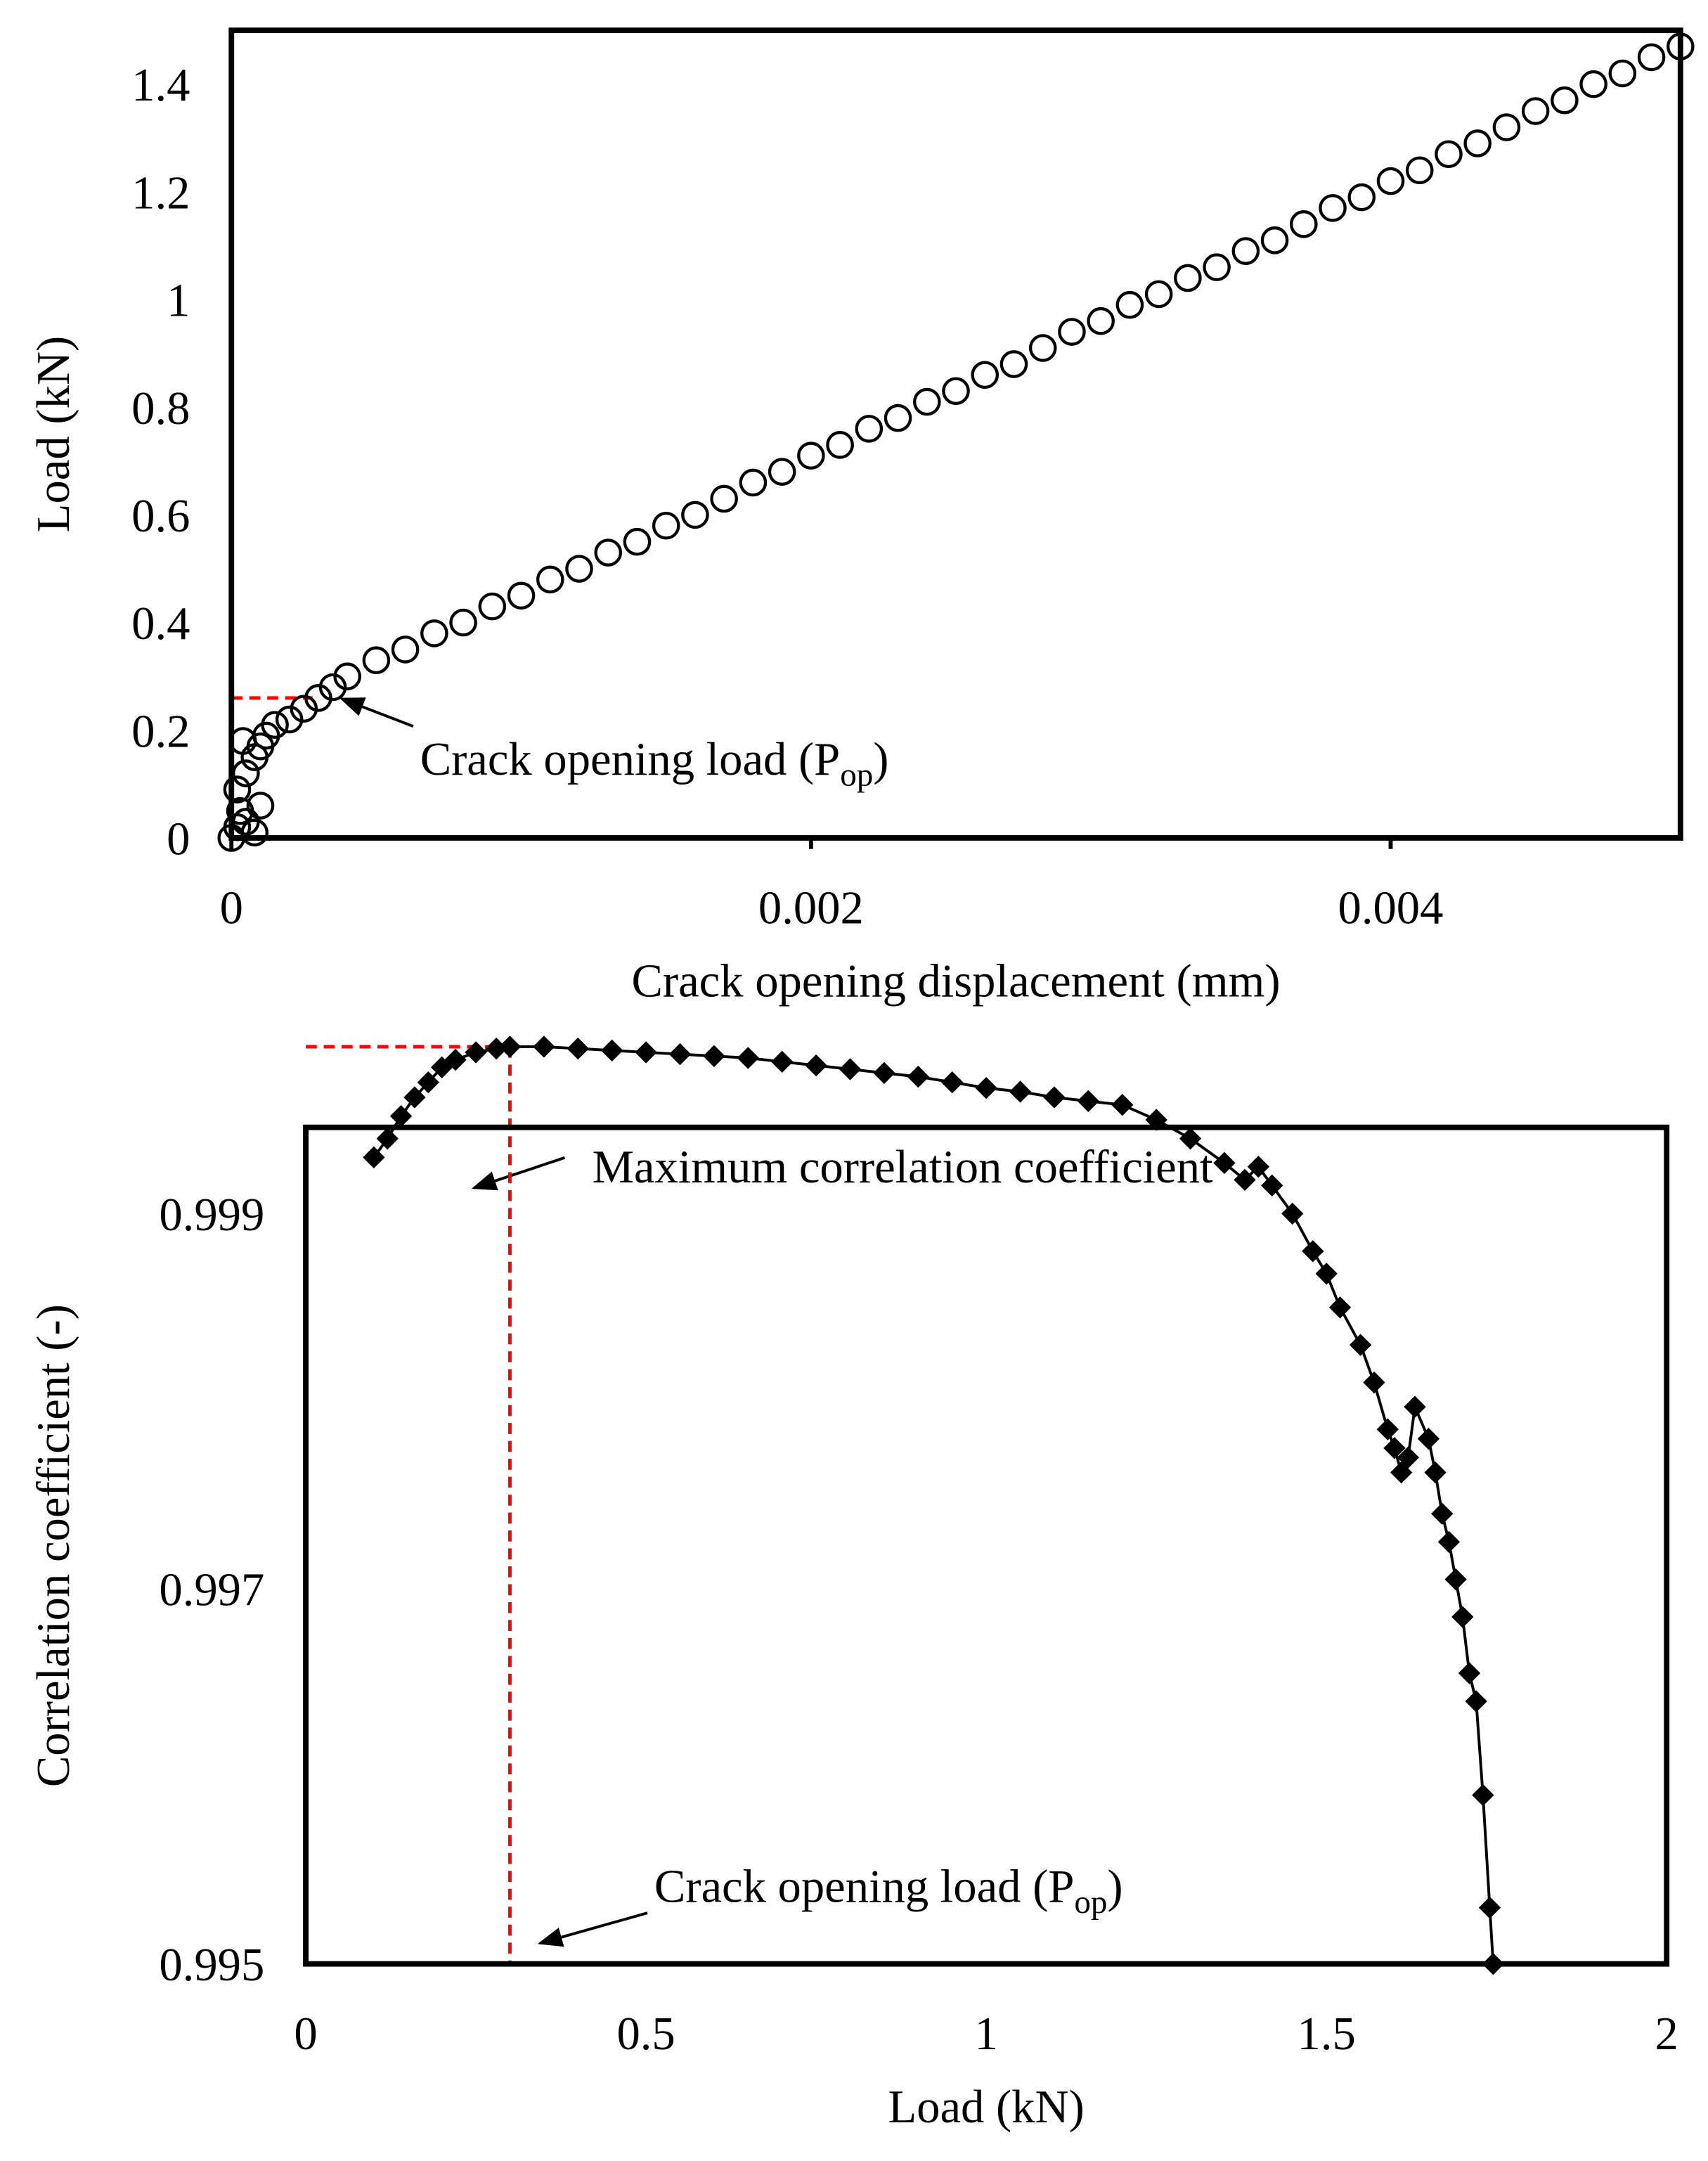  What do you see at coordinates (1327, 2034) in the screenshot?
I see `x-tick-label: 1.5` at bounding box center [1327, 2034].